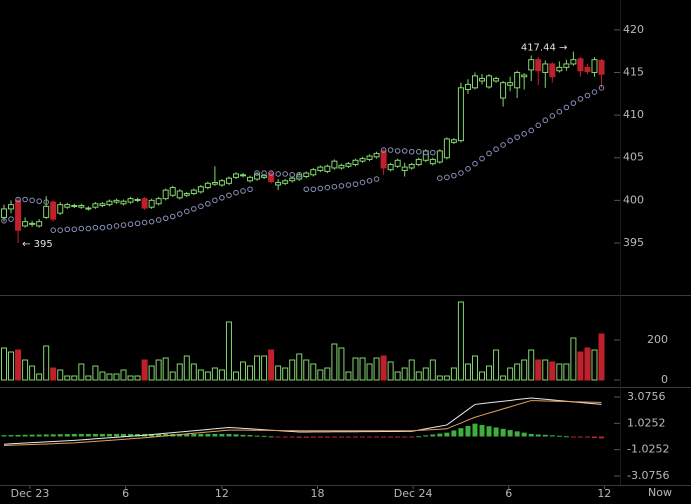 The image size is (691, 504). Describe the element at coordinates (125, 493) in the screenshot. I see `x-tick-label: 6` at that location.